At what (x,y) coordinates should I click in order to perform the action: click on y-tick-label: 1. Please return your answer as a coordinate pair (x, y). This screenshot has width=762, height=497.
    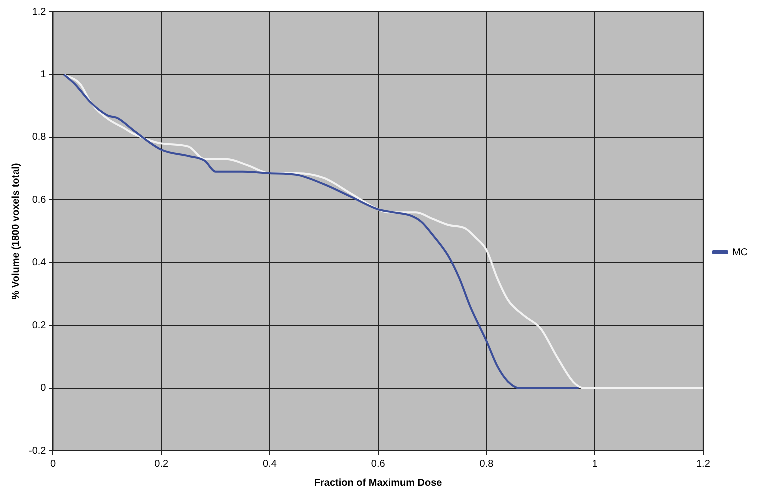
    Looking at the image, I should click on (43, 74).